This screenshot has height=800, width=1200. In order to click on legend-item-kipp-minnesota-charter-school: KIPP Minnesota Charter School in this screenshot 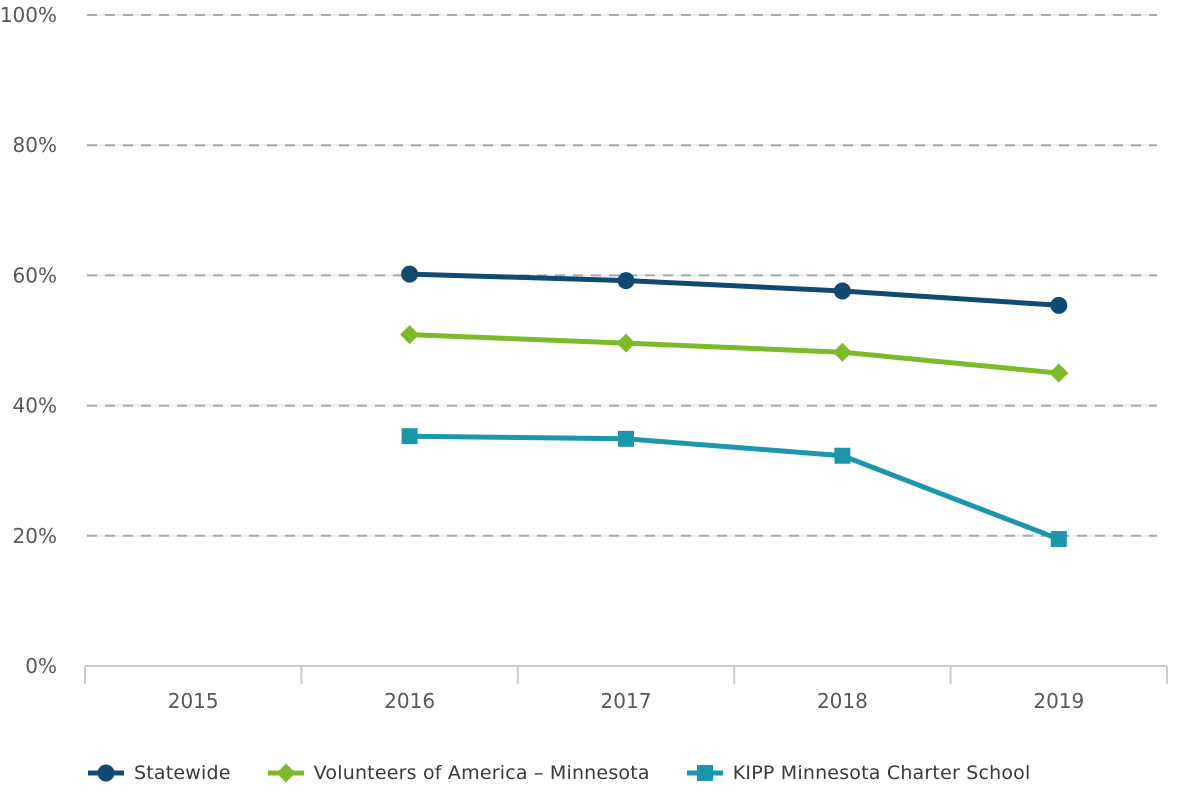, I will do `click(858, 773)`.